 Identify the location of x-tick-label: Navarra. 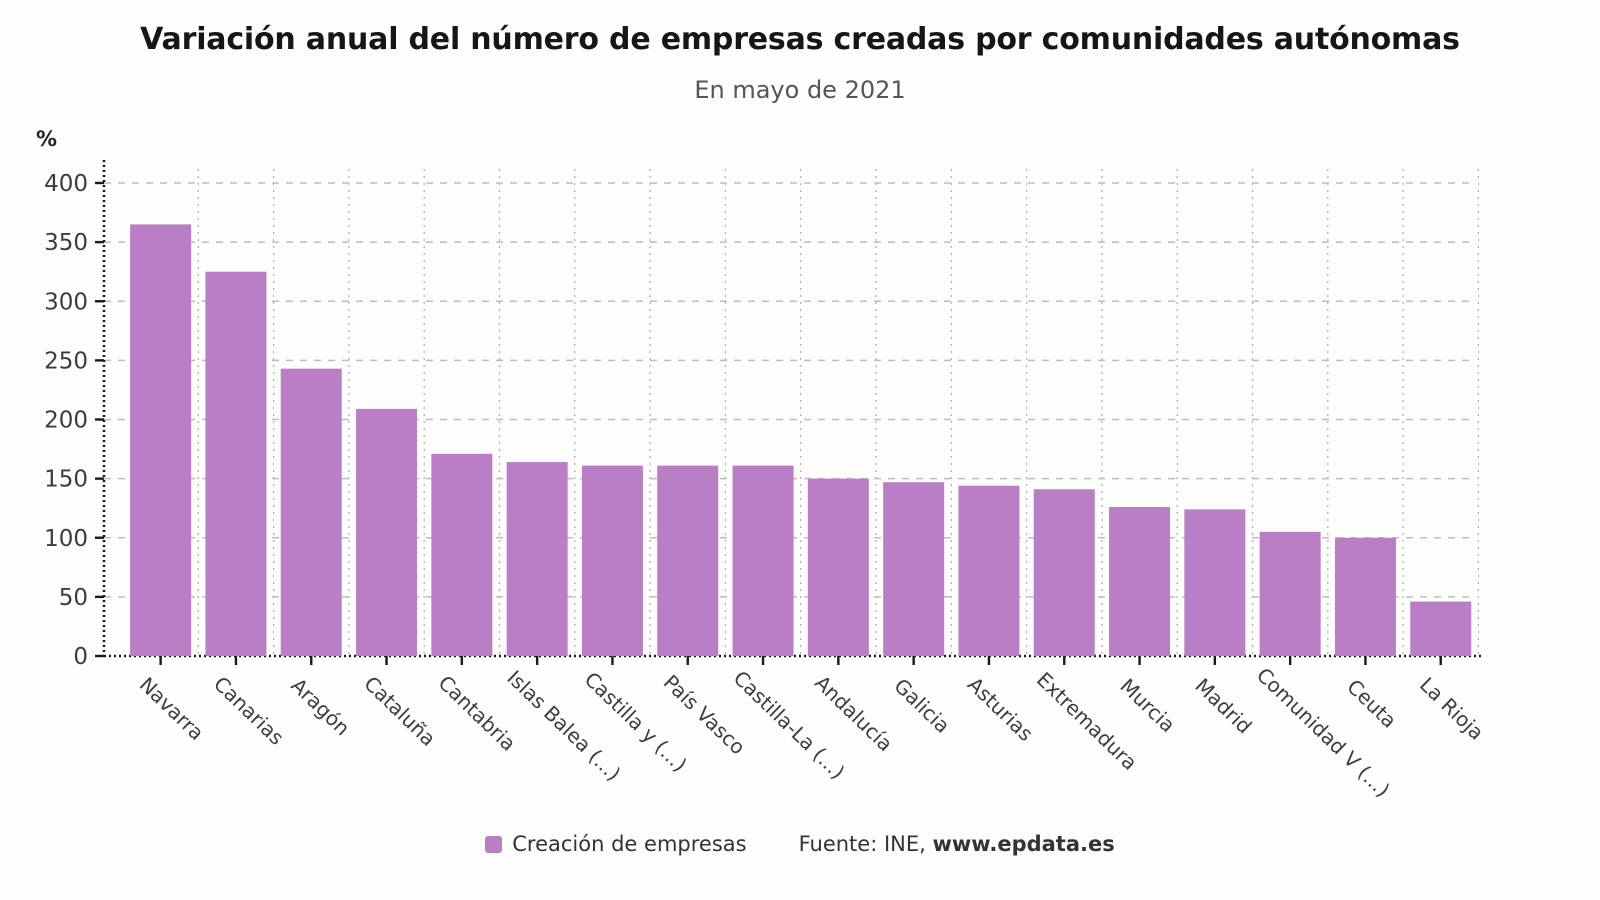
(172, 708).